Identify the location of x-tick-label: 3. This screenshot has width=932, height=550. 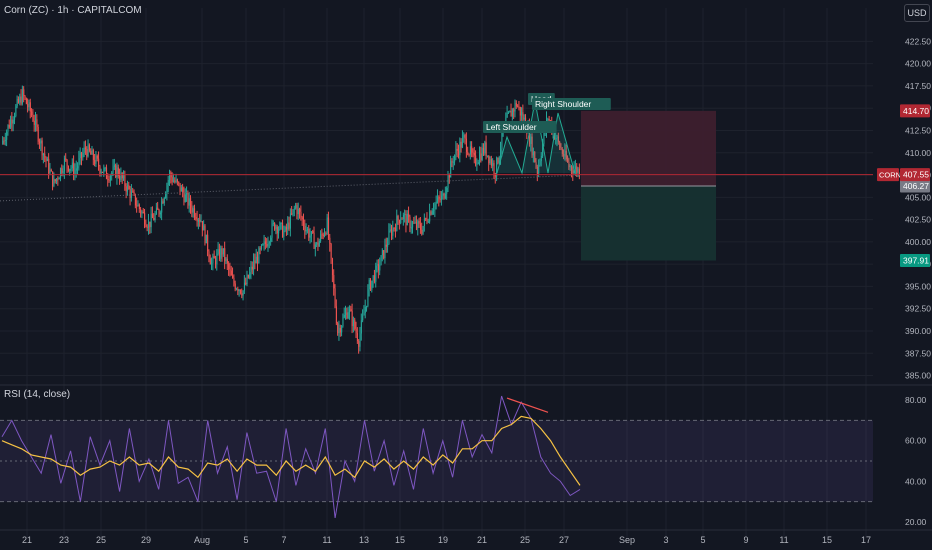
(665, 540).